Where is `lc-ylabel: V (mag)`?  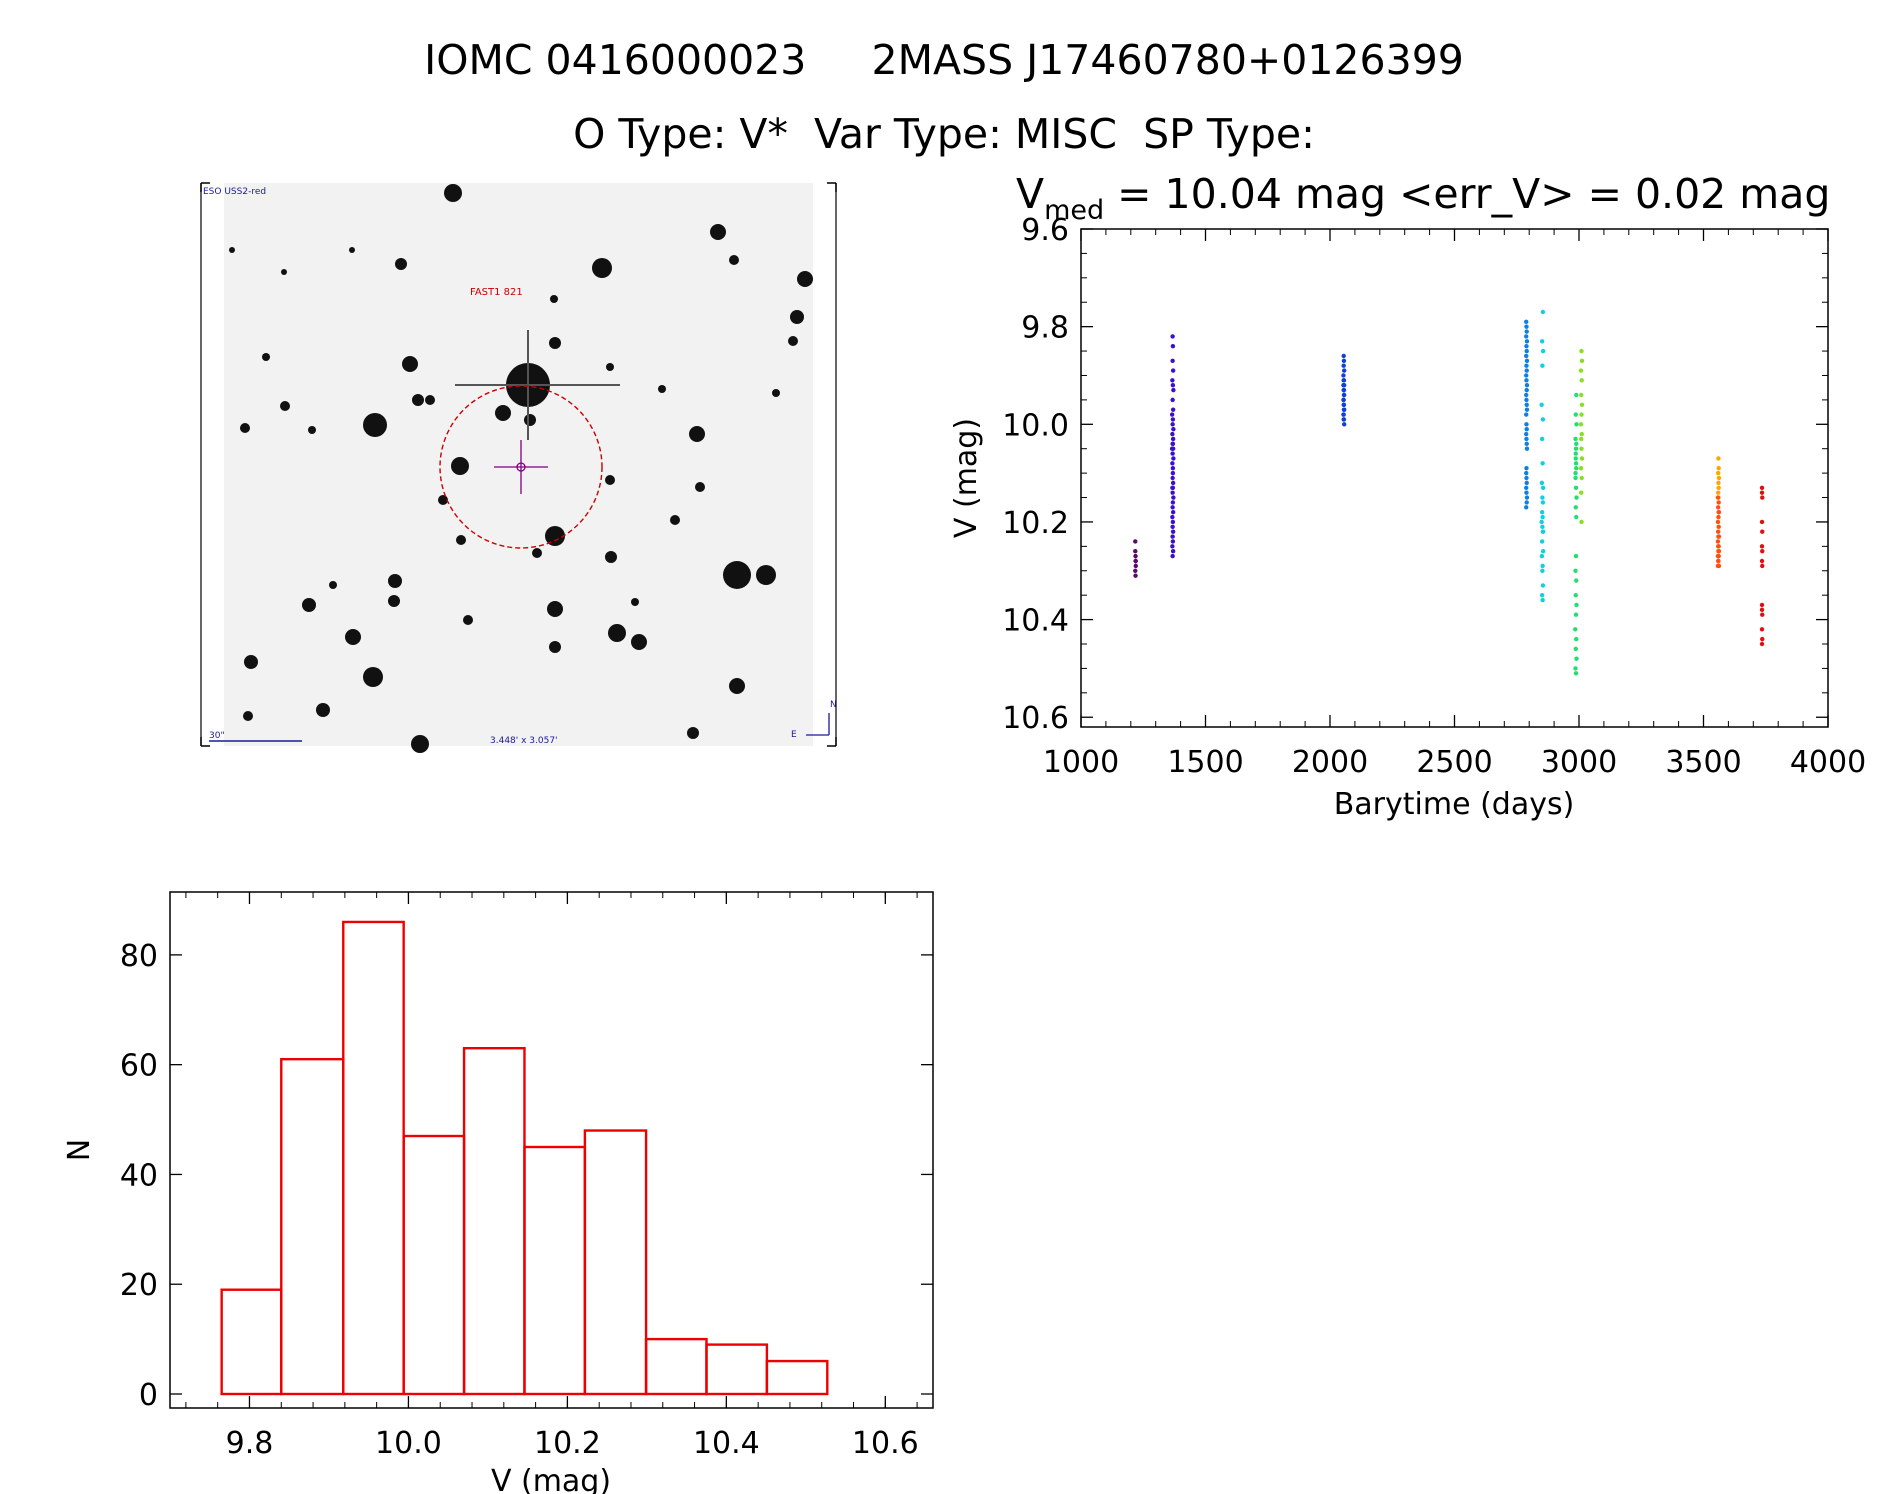
lc-ylabel: V (mag) is located at coordinates (966, 478).